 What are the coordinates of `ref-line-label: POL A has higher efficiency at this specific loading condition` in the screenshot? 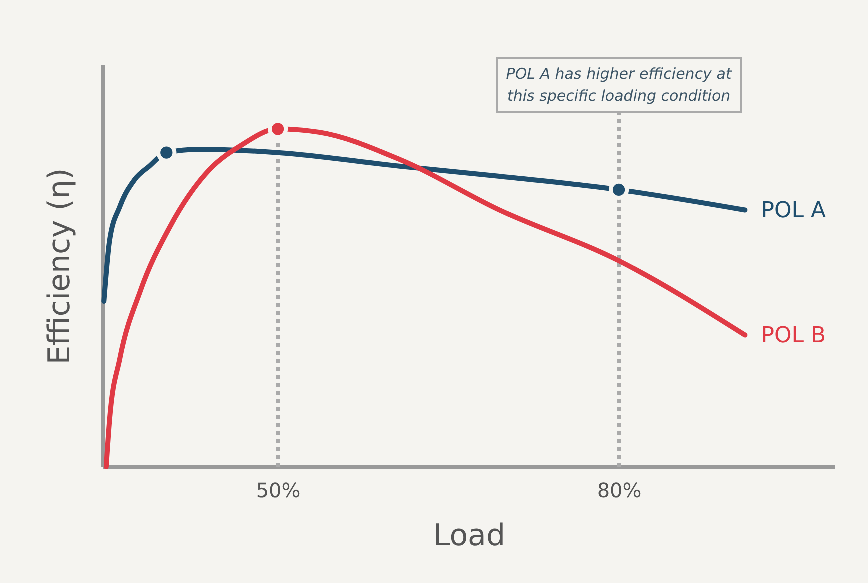 It's located at (619, 85).